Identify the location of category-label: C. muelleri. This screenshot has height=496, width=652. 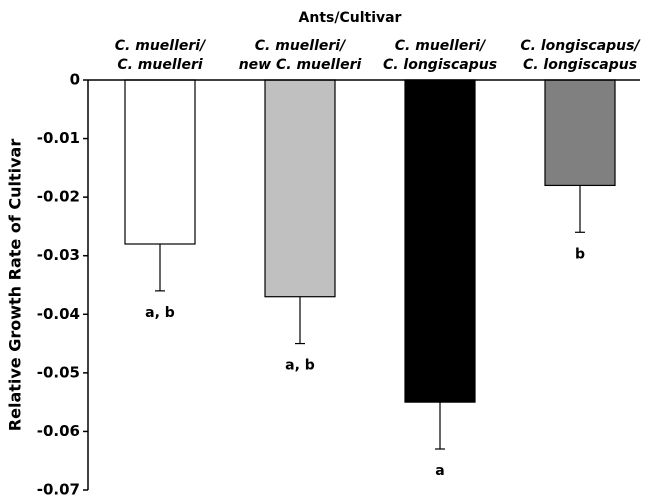
(160, 65).